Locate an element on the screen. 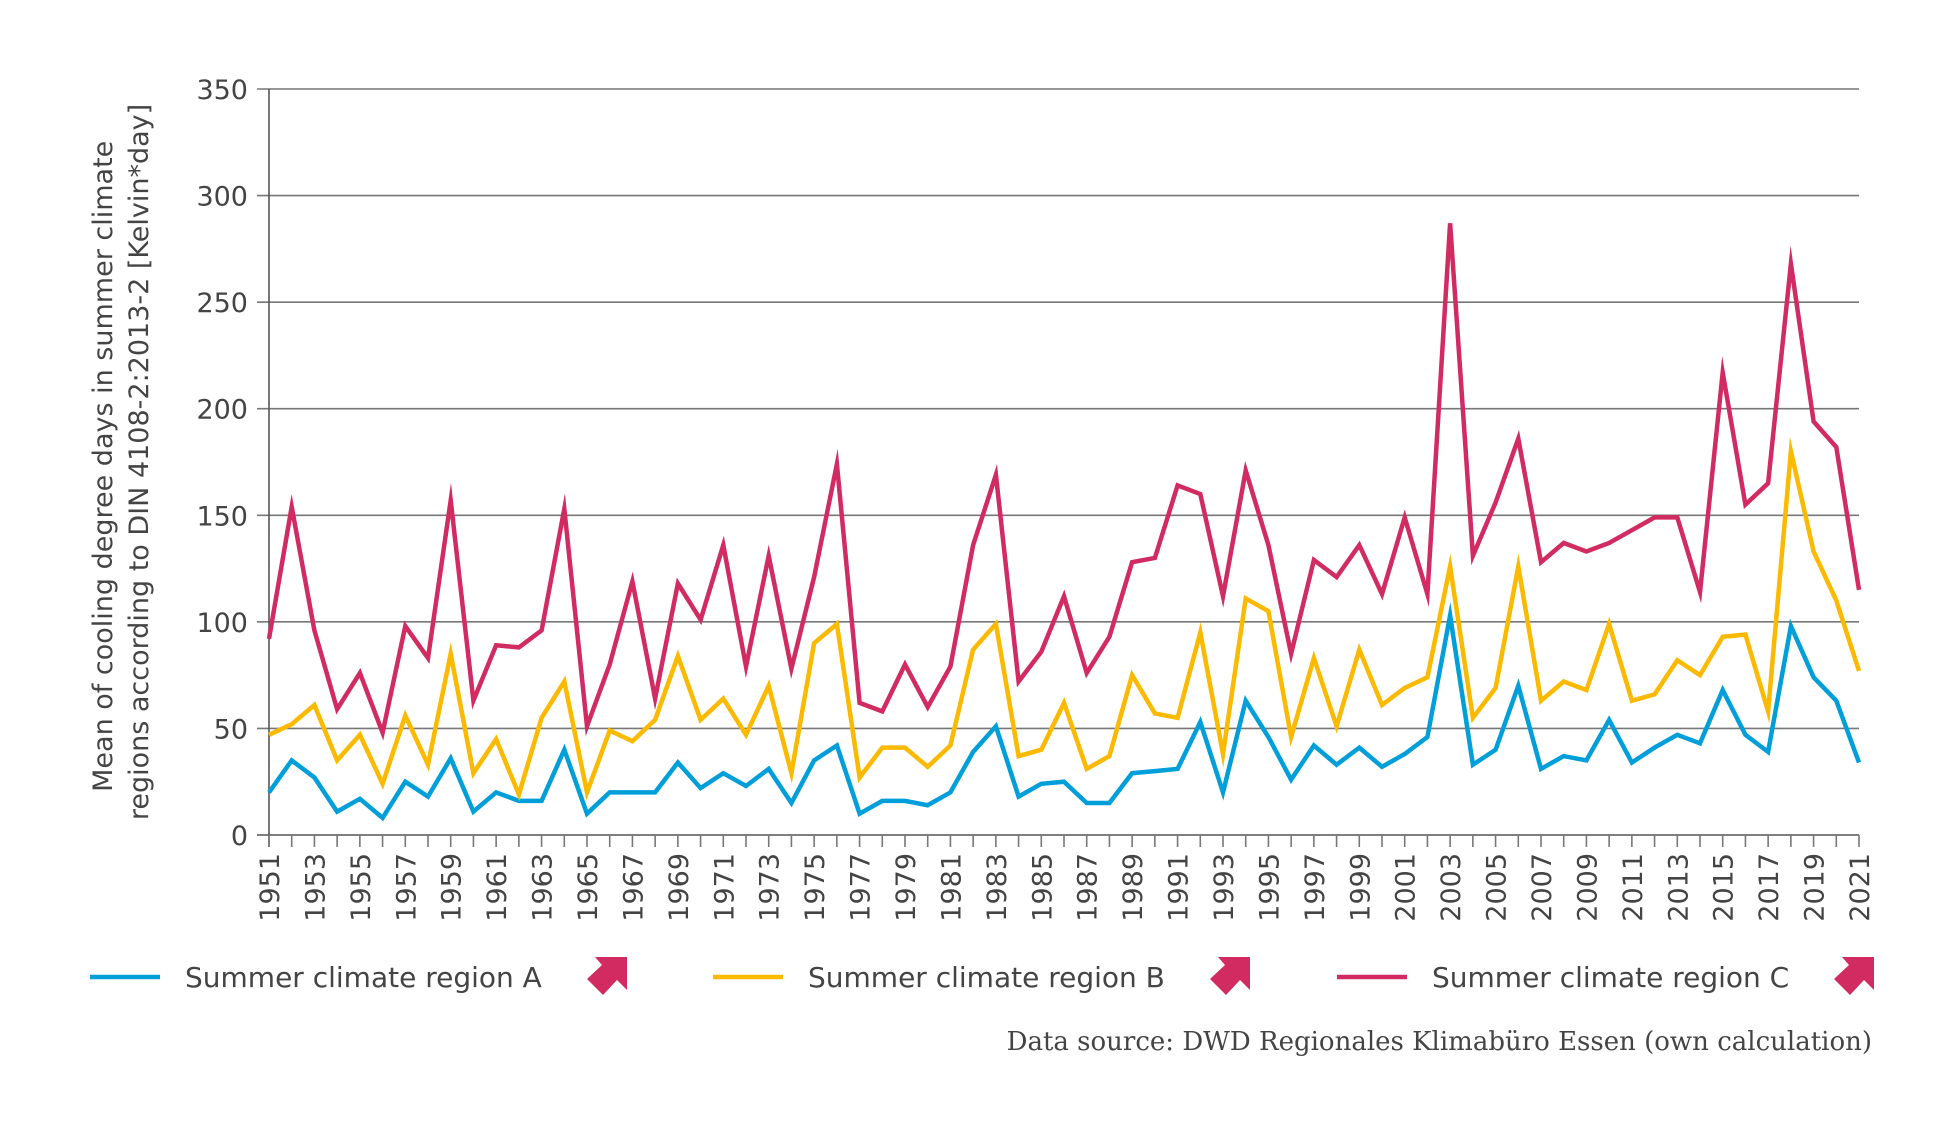 This screenshot has width=1949, height=1122. x-tick-label: 1987 is located at coordinates (1088, 887).